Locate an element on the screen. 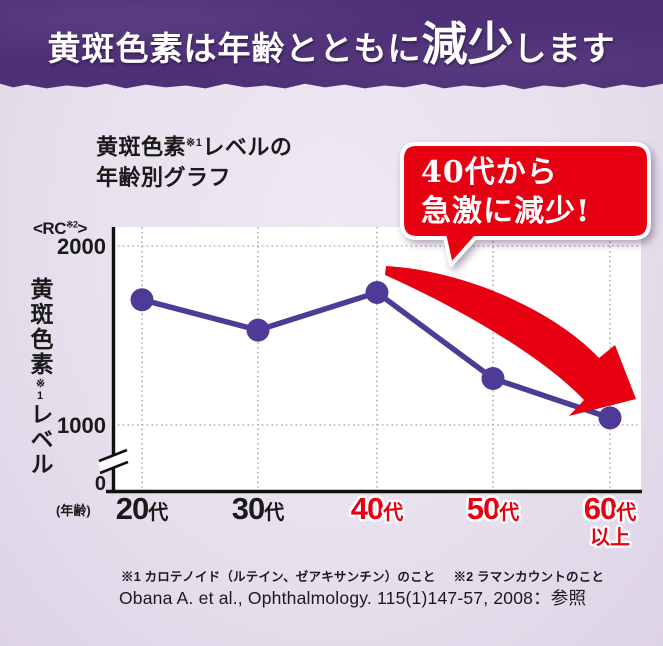 Image resolution: width=663 pixels, height=646 pixels. y-axis-label: 黄斑色素※1レベル is located at coordinates (40, 377).